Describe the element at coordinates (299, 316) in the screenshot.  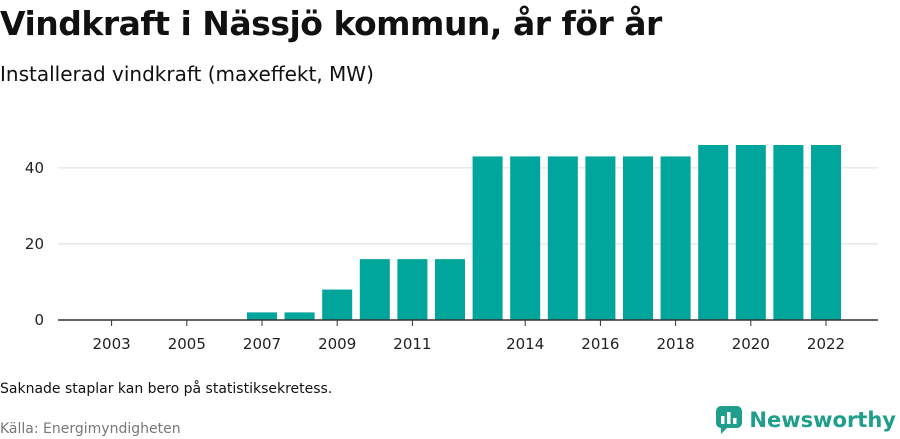
I see `bar-2008` at that location.